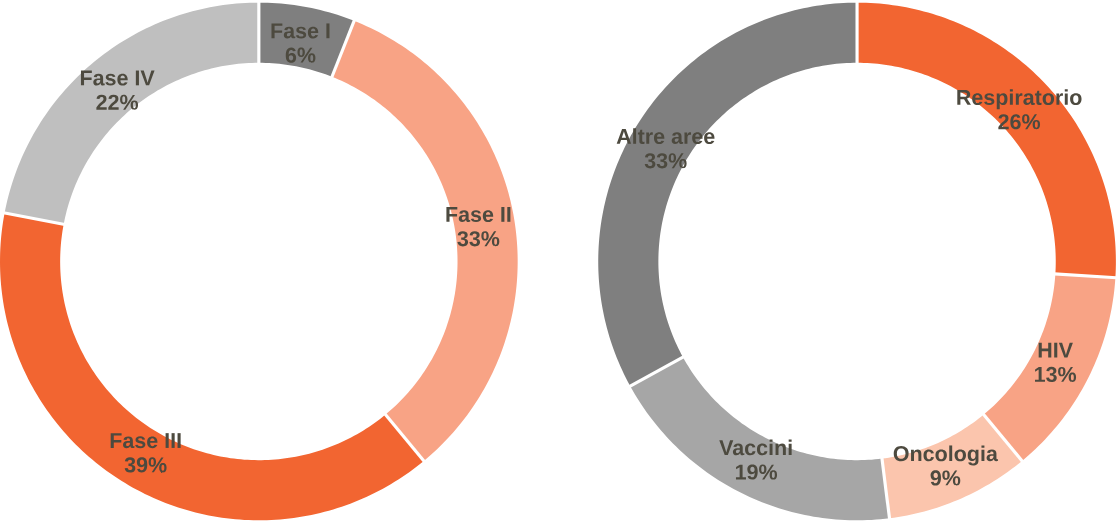 The height and width of the screenshot is (521, 1118). Describe the element at coordinates (1019, 122) in the screenshot. I see `data-label: 26%` at that location.